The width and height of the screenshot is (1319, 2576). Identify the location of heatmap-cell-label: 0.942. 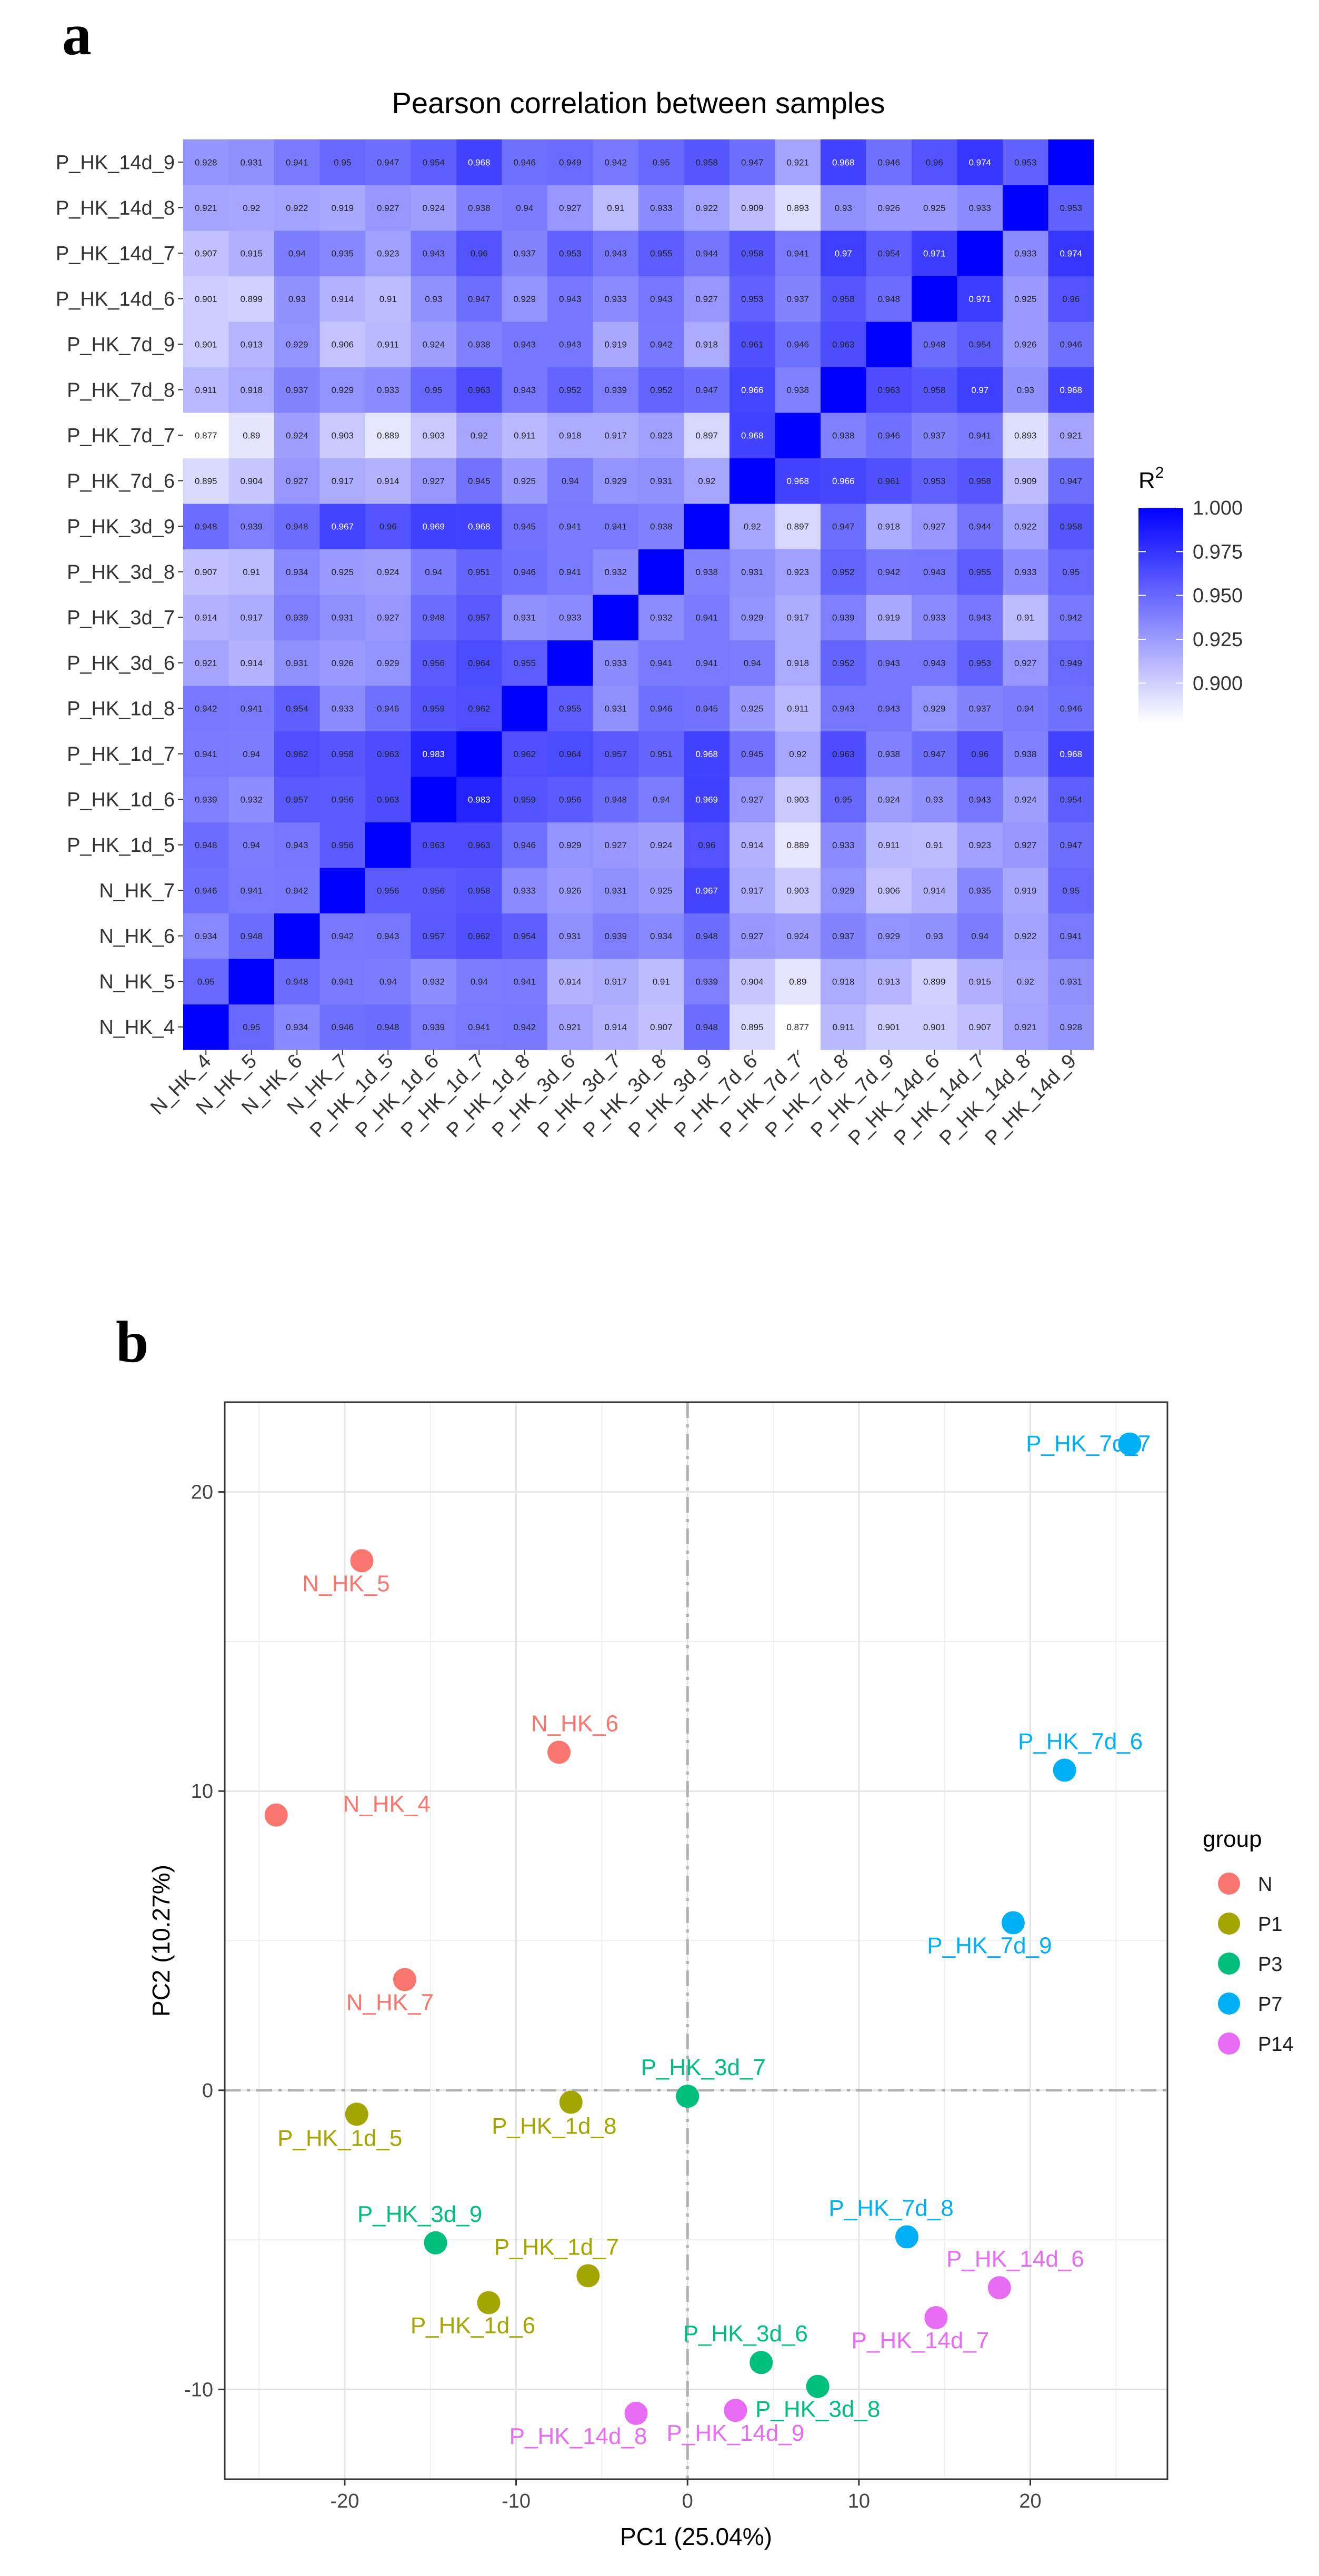
(297, 891).